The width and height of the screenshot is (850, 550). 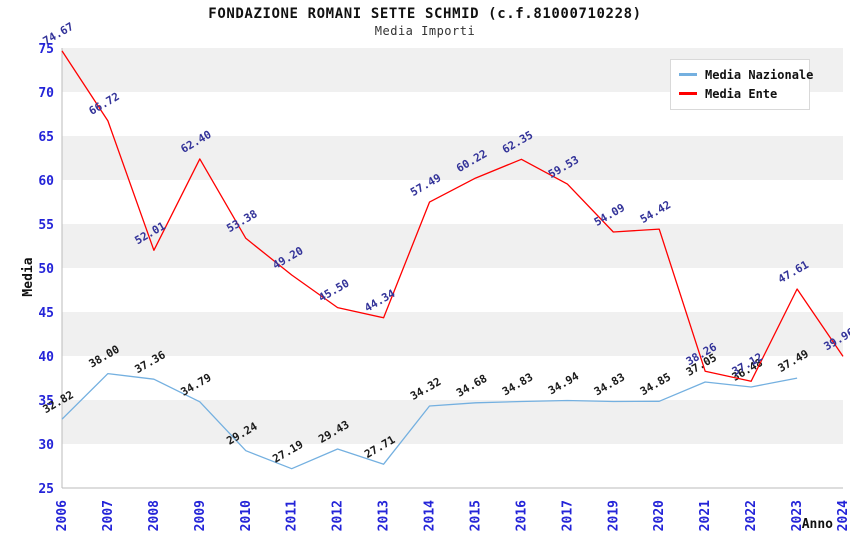 I want to click on data-point-label: 54.42, so click(x=655, y=212).